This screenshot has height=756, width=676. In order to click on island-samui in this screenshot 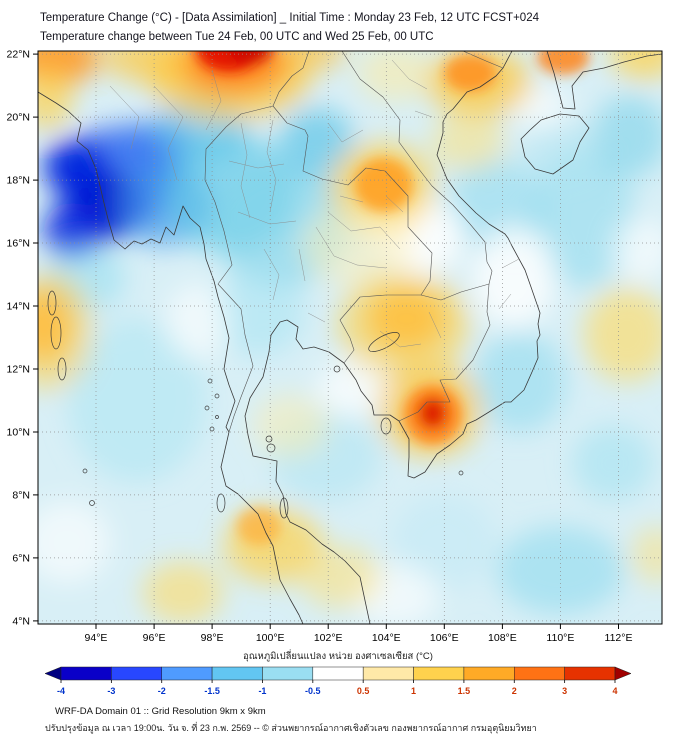, I will do `click(271, 448)`.